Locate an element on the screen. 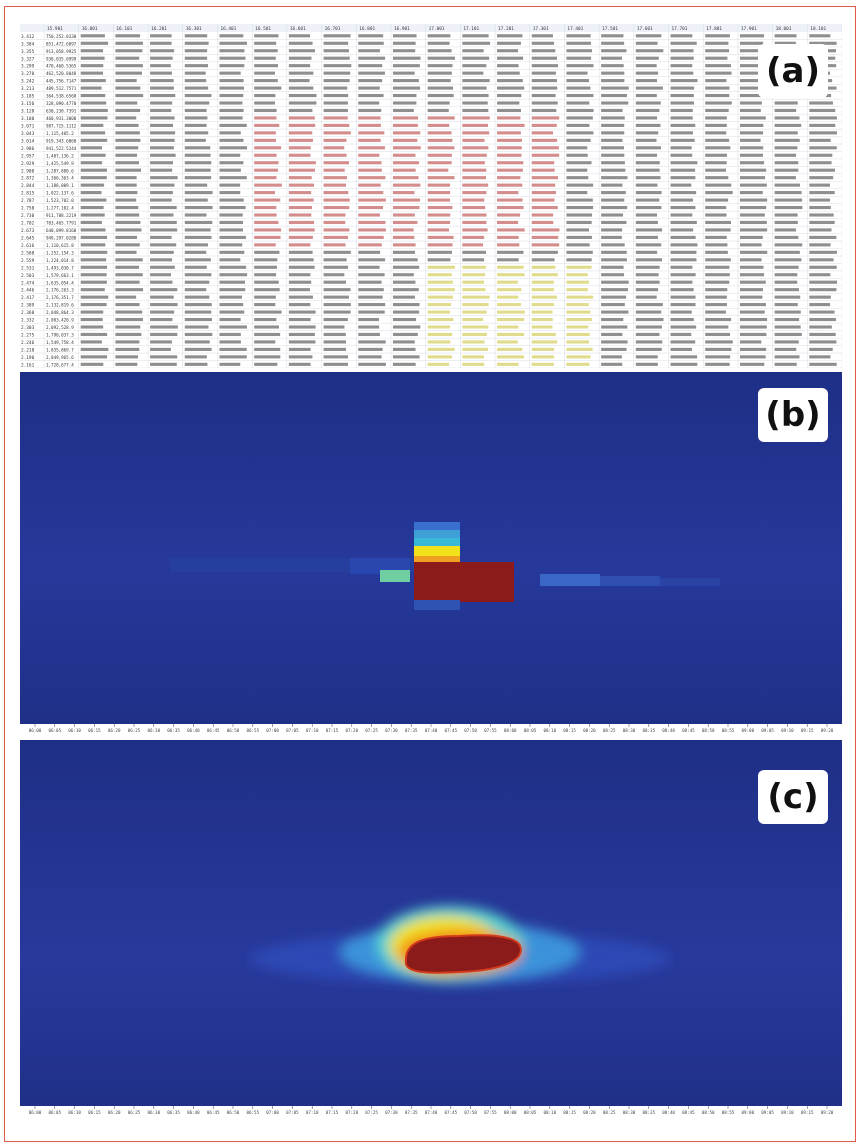 The width and height of the screenshot is (864, 1148). table-row-header: 2.503 is located at coordinates (28, 276).